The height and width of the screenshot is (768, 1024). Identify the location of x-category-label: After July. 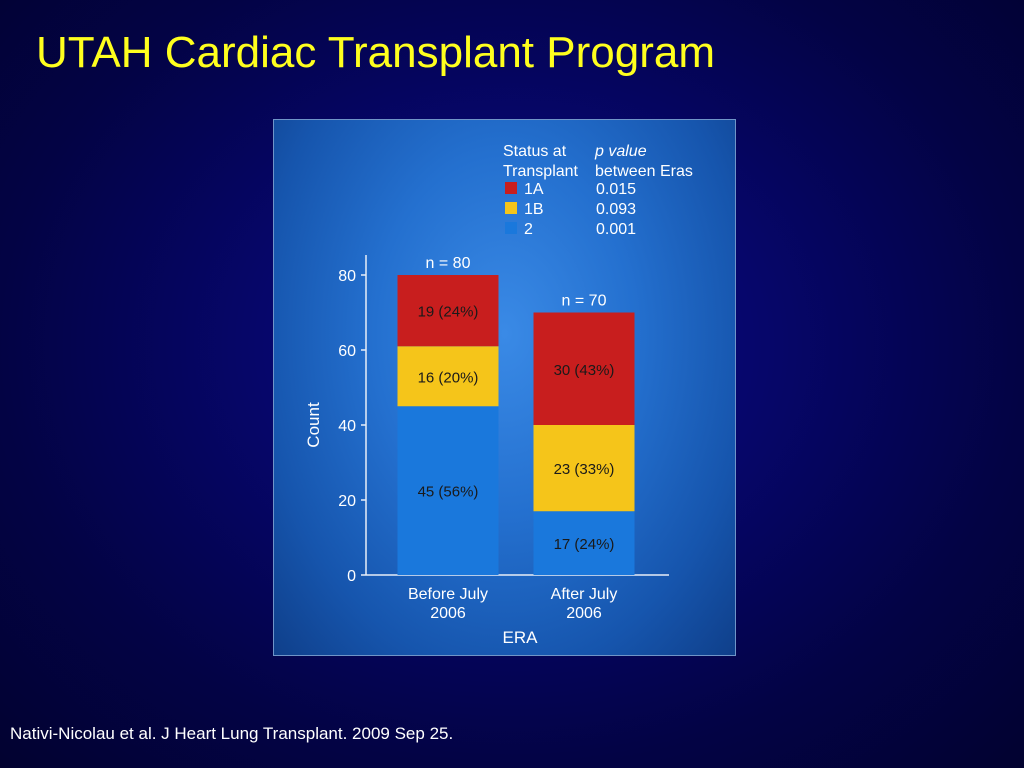
(584, 594).